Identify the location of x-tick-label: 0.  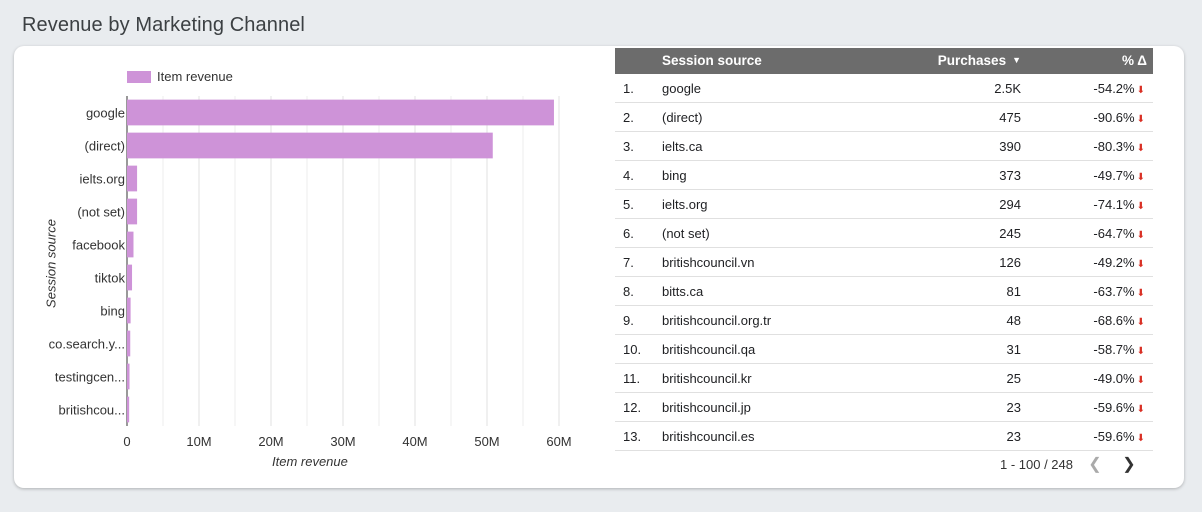
(126, 441).